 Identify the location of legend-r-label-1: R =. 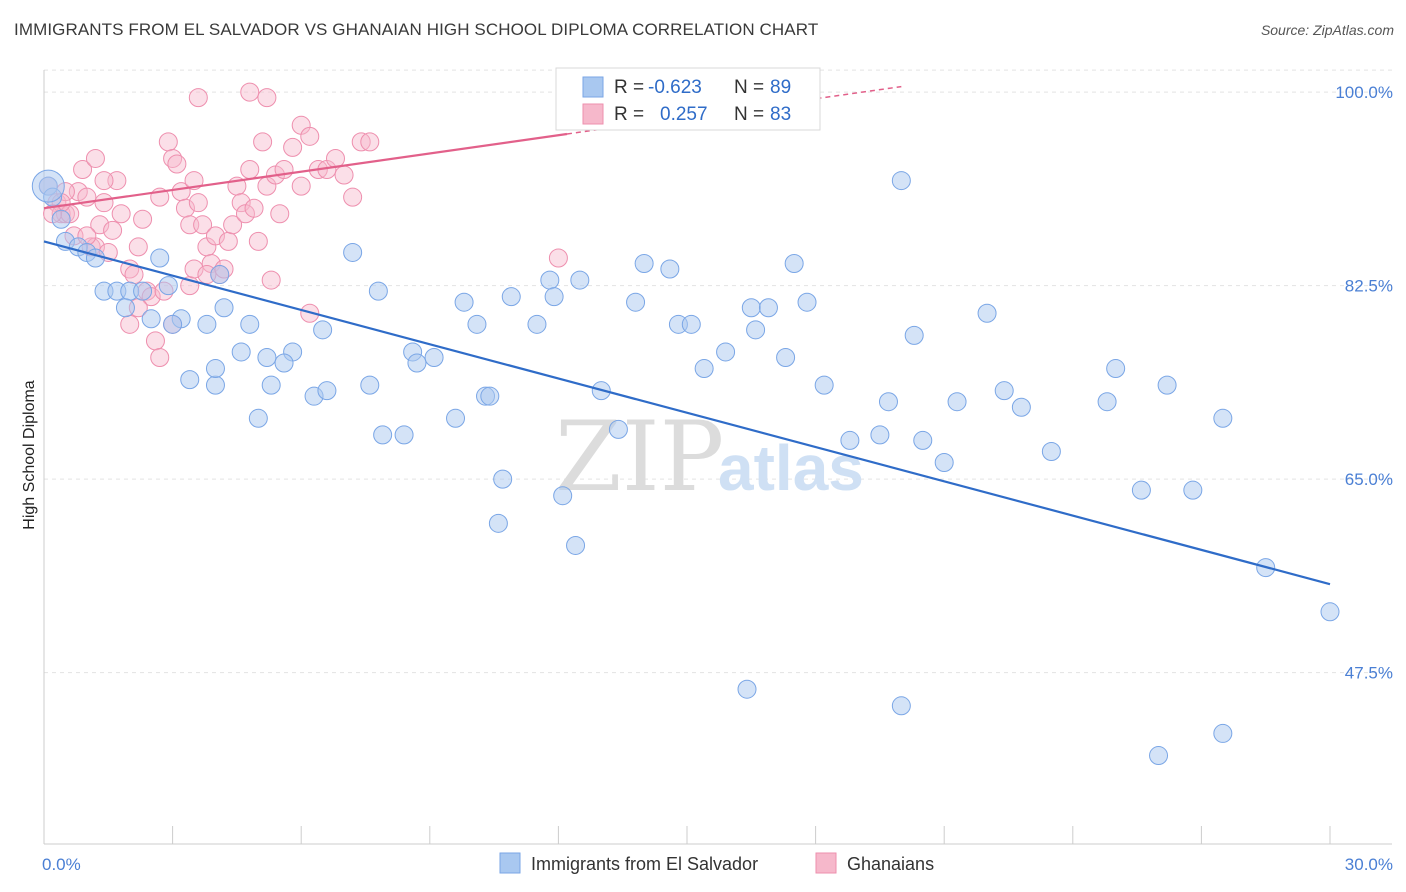
(629, 87).